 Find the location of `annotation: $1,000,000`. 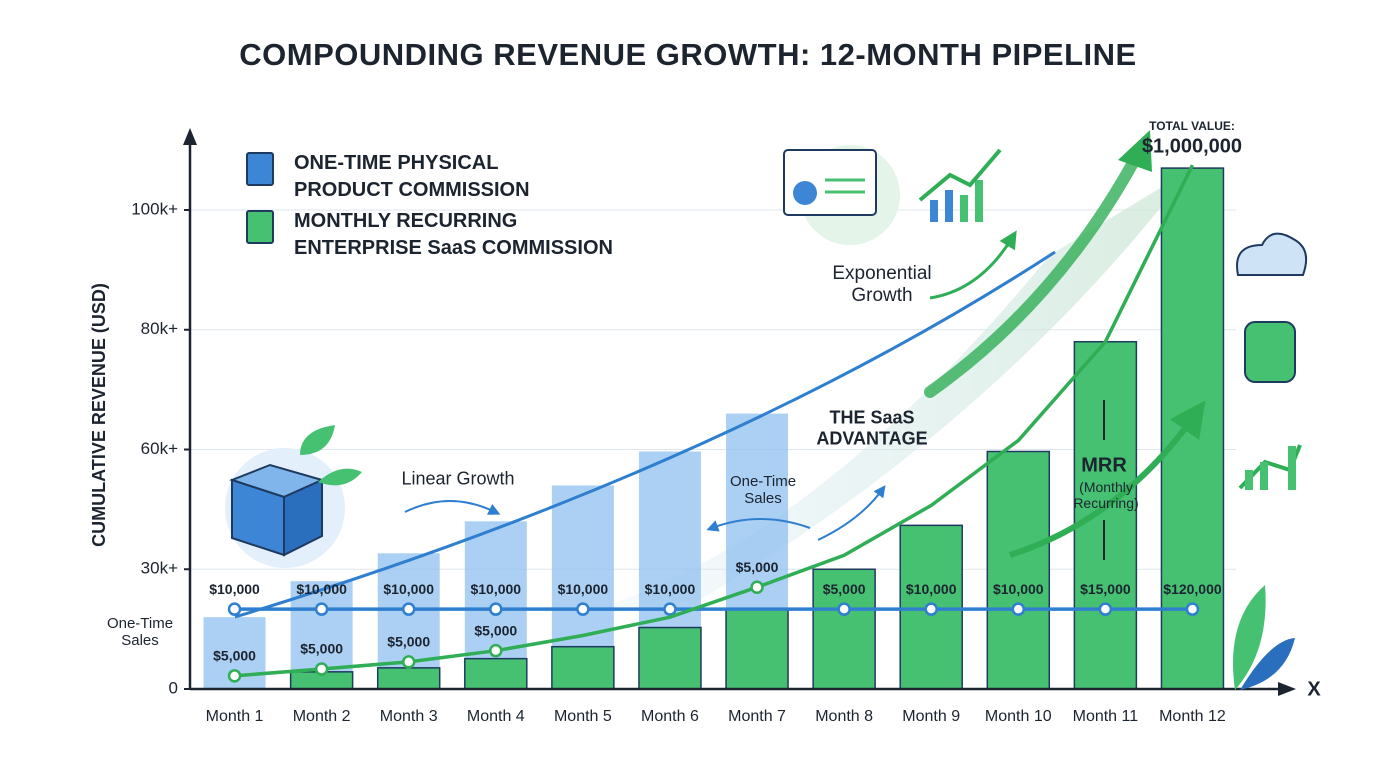

annotation: $1,000,000 is located at coordinates (1192, 146).